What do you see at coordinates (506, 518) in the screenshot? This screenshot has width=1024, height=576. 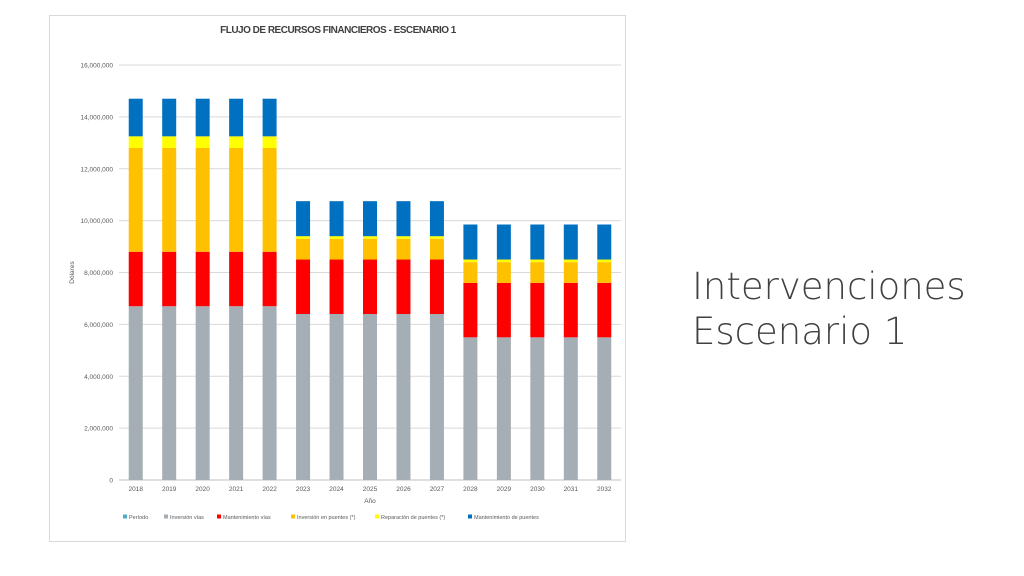 I see `legend-label: Mantenimiento de puentes` at bounding box center [506, 518].